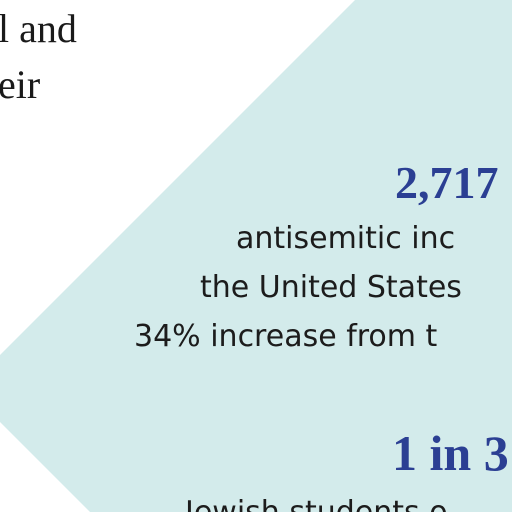 Image resolution: width=512 pixels, height=512 pixels. I want to click on header-line: eir, so click(20, 84).